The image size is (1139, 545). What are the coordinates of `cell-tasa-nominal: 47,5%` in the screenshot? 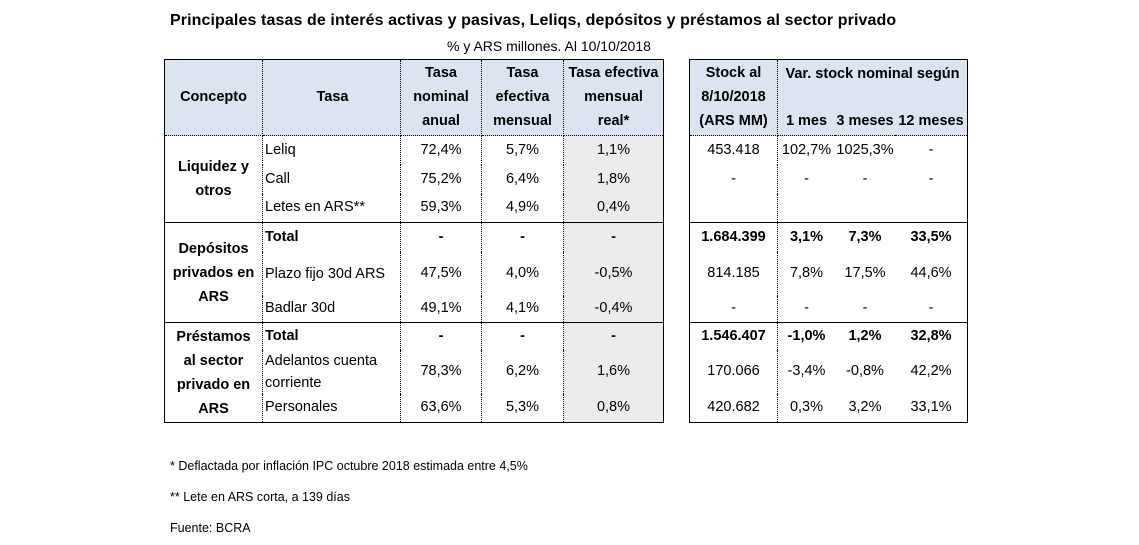 It's located at (441, 273).